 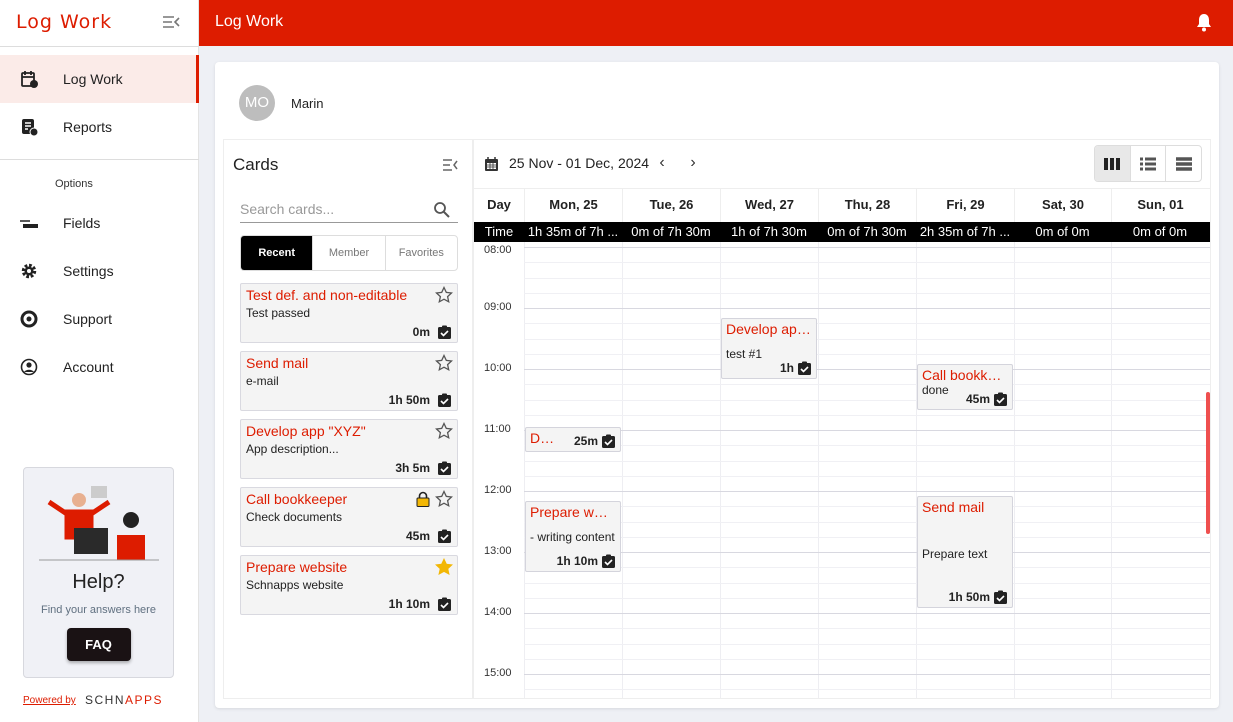 What do you see at coordinates (662, 162) in the screenshot?
I see `prev-week-button: ‹` at bounding box center [662, 162].